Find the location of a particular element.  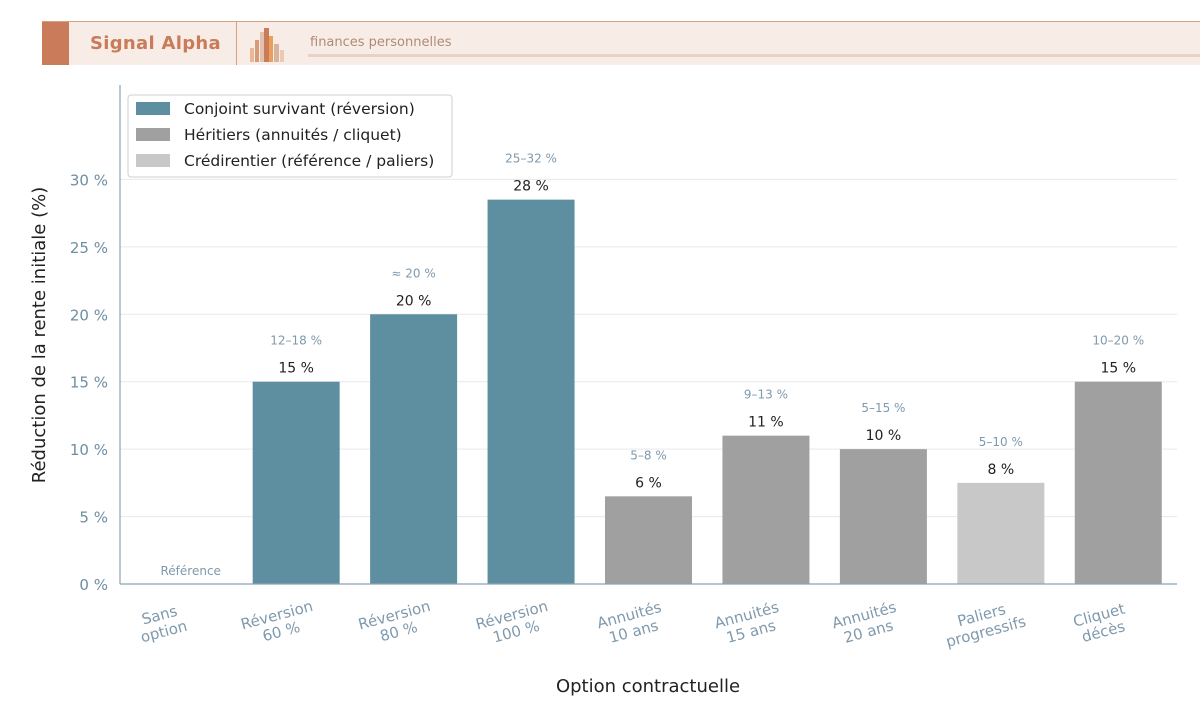

legend-box is located at coordinates (290, 136).